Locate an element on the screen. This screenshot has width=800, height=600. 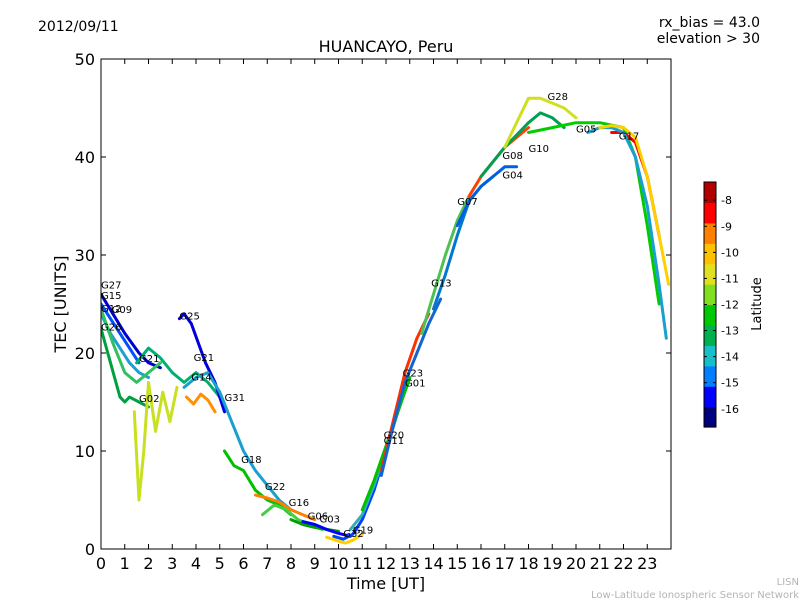
colorbar-tick-label: -8 is located at coordinates (726, 200).